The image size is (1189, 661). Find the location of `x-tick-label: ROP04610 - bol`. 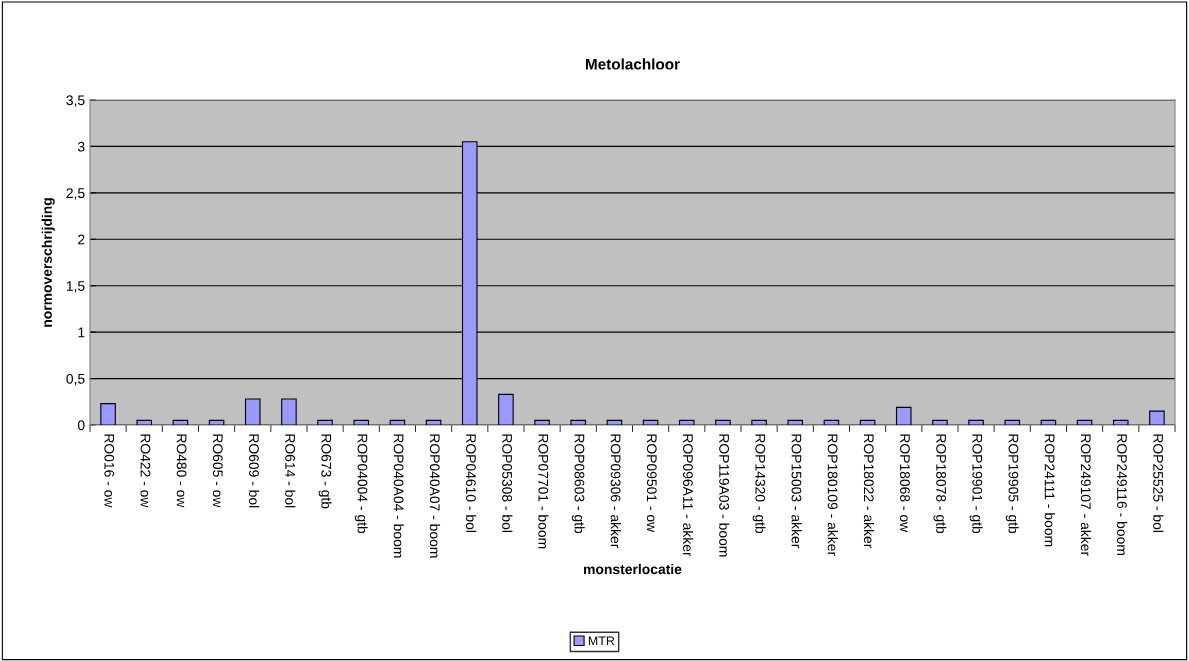

x-tick-label: ROP04610 - bol is located at coordinates (471, 483).